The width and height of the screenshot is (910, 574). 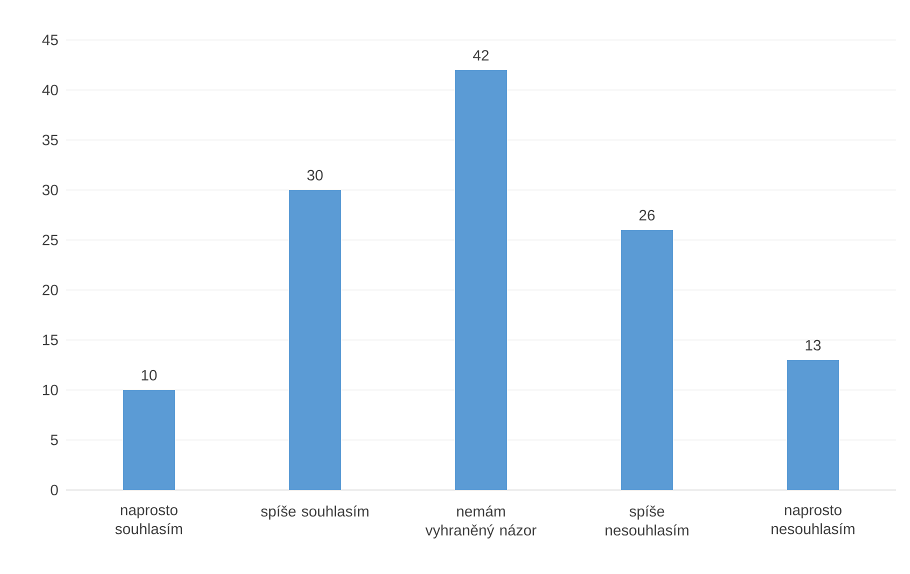 I want to click on y-tick-label: 0, so click(x=54, y=490).